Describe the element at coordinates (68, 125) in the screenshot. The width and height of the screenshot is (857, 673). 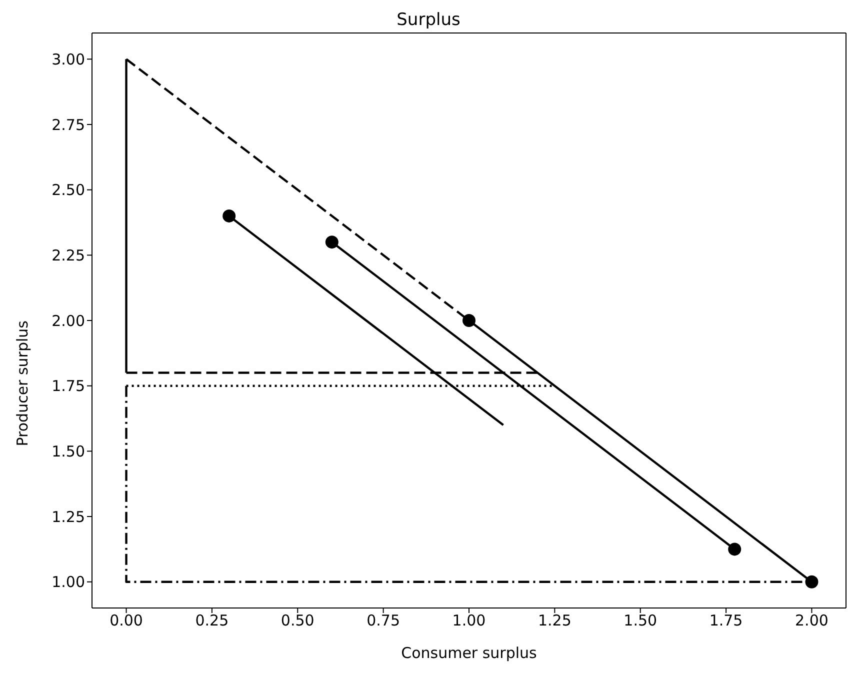
I see `y-tick-label: 2.75` at that location.